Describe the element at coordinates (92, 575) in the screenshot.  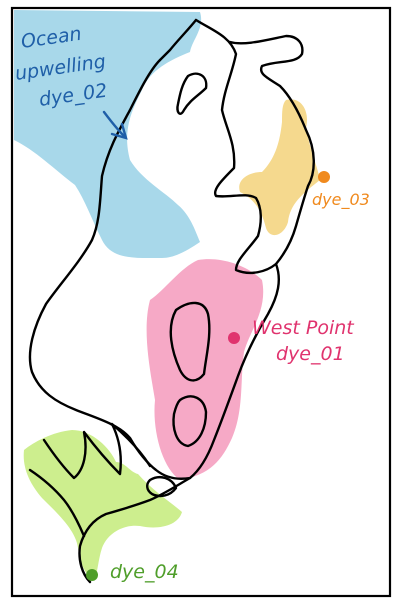
I see `dye04-marker` at that location.